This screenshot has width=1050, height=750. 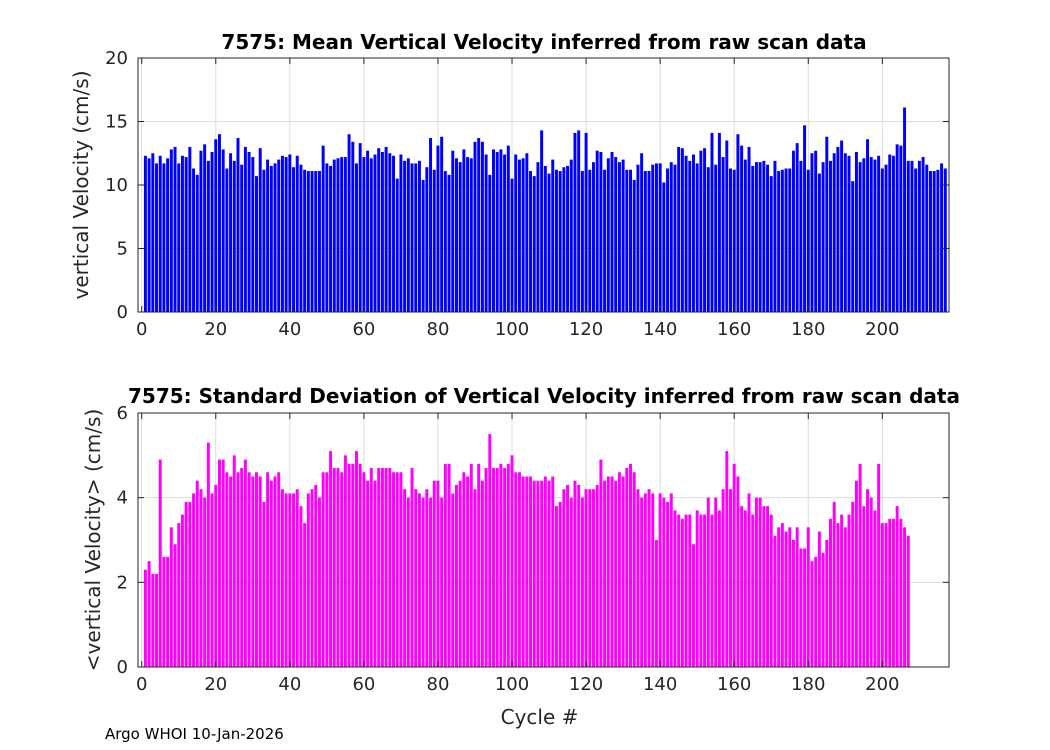 What do you see at coordinates (194, 734) in the screenshot?
I see `footer-credit: Argo WHOI 10-Jan-2026` at bounding box center [194, 734].